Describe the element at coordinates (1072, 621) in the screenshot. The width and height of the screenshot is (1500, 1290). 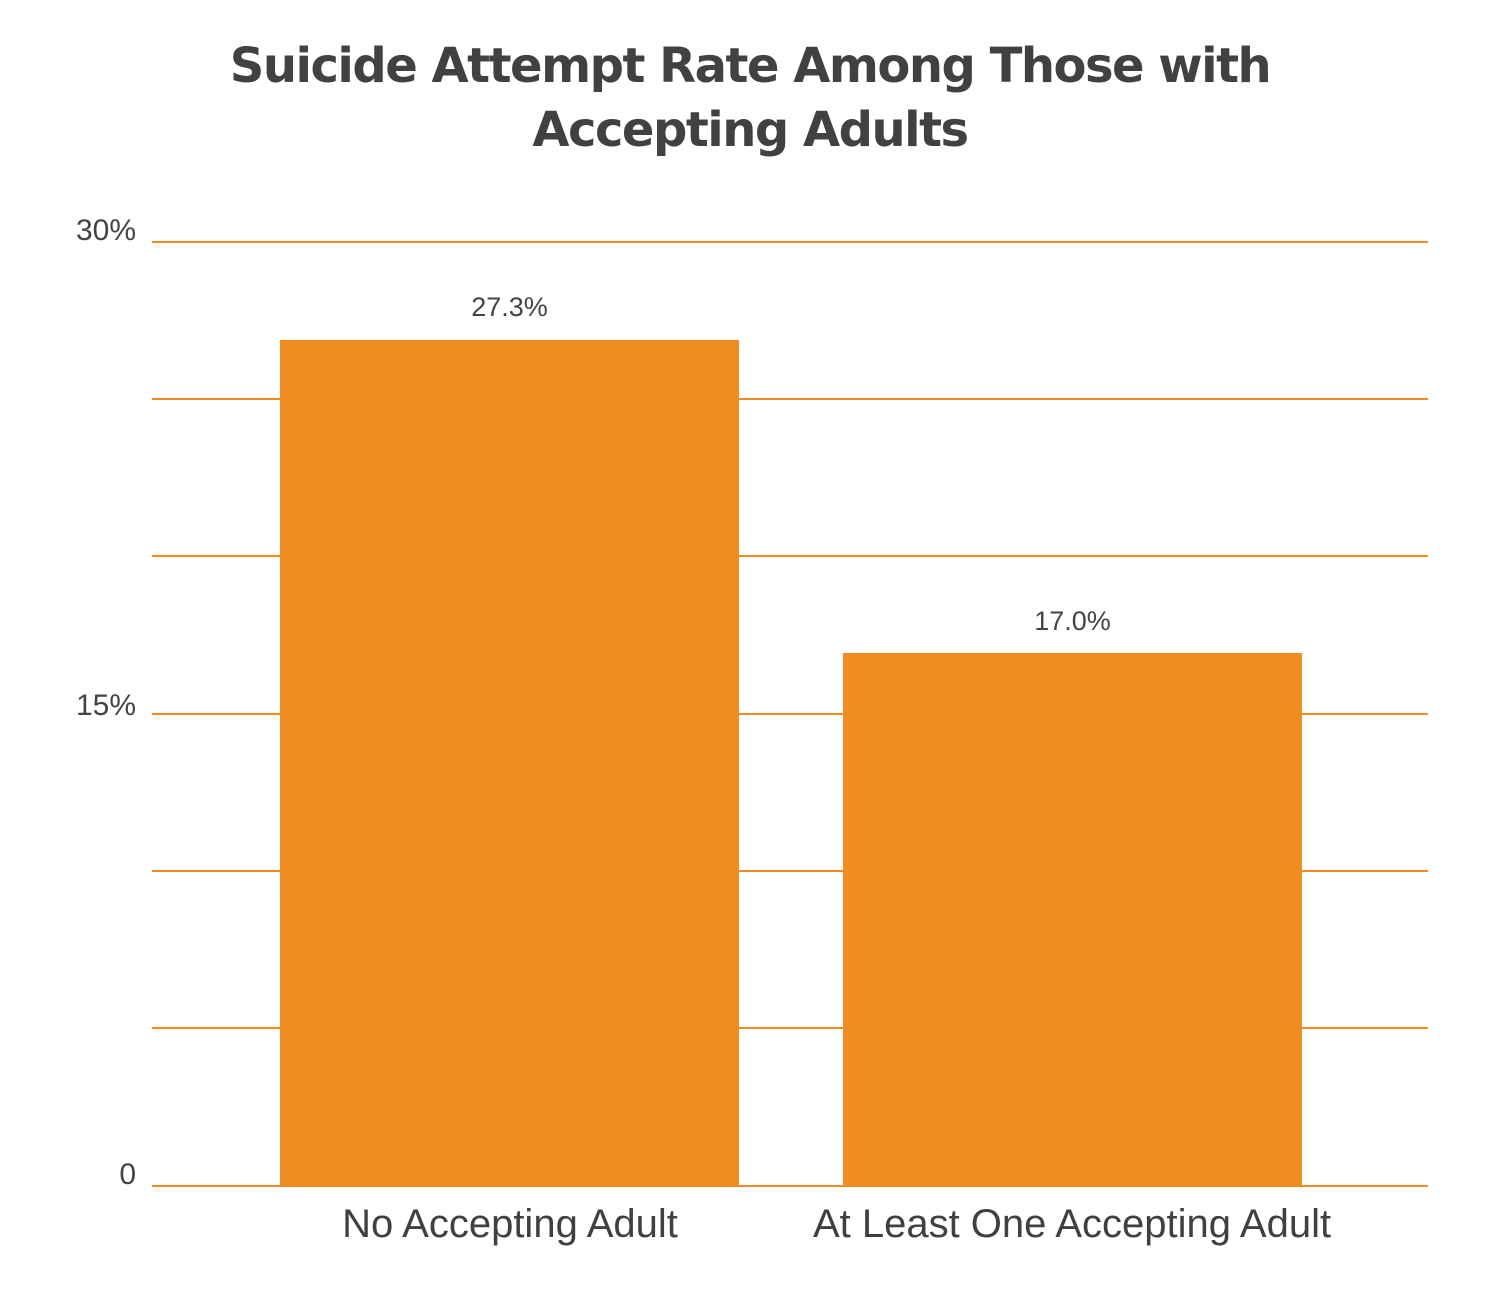
I see `bar-value-label-at-least-one-accepting-adult: 17.0%` at that location.